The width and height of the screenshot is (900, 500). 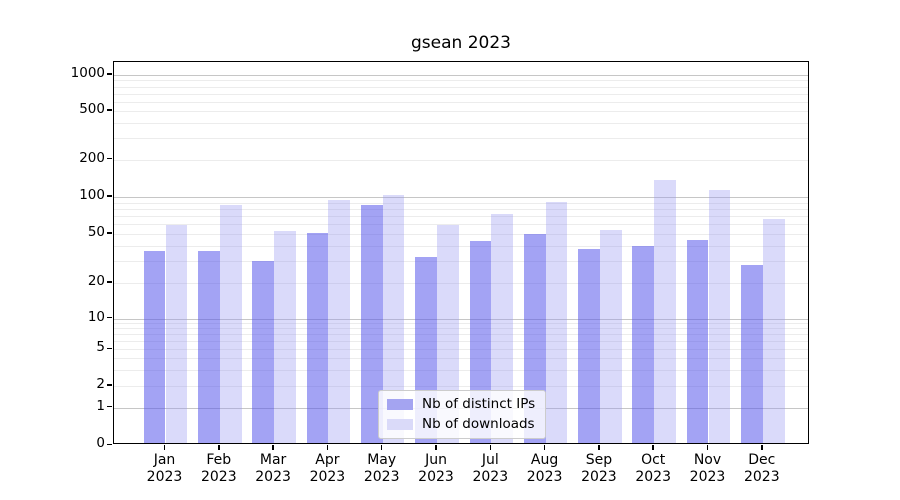 What do you see at coordinates (400, 424) in the screenshot?
I see `legend-swatch-downloads` at bounding box center [400, 424].